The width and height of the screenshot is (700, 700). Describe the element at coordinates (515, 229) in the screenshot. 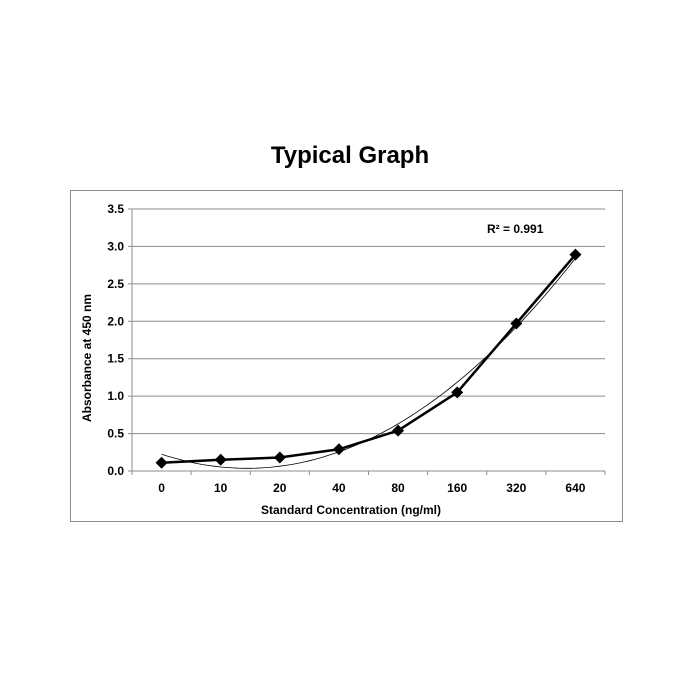

I see `r-squared-label: R² = 0.991` at that location.